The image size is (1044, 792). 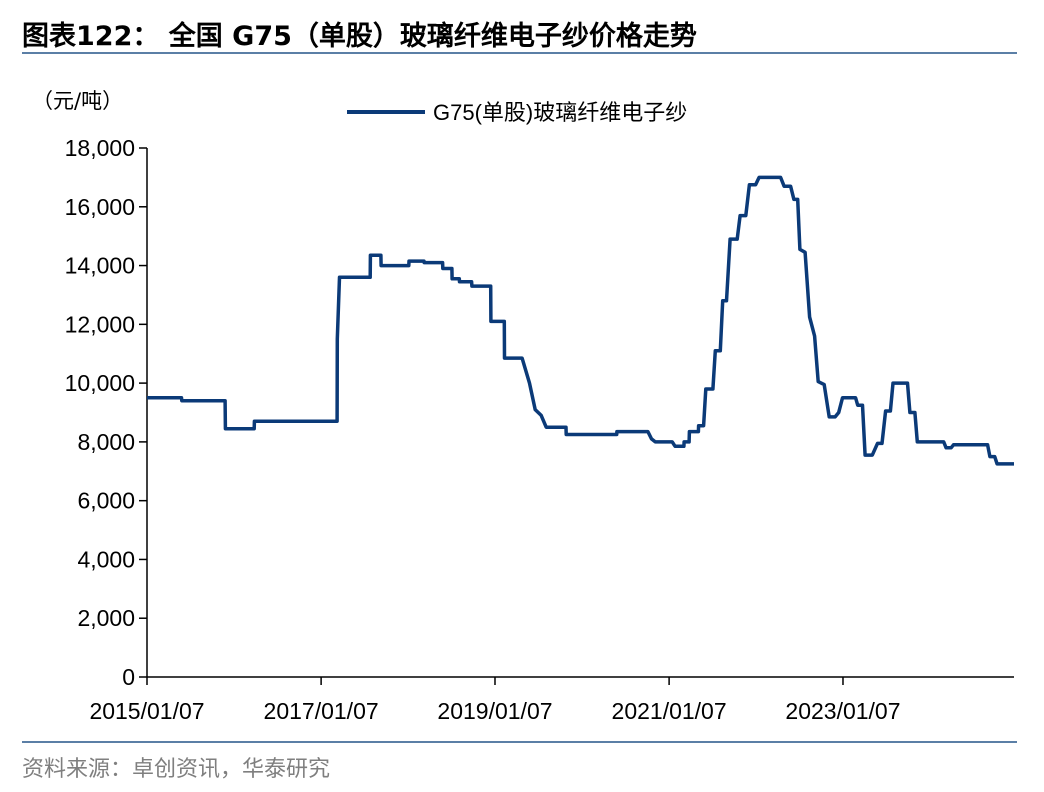 I want to click on x-tick-label: 2021/01/07, so click(x=669, y=711).